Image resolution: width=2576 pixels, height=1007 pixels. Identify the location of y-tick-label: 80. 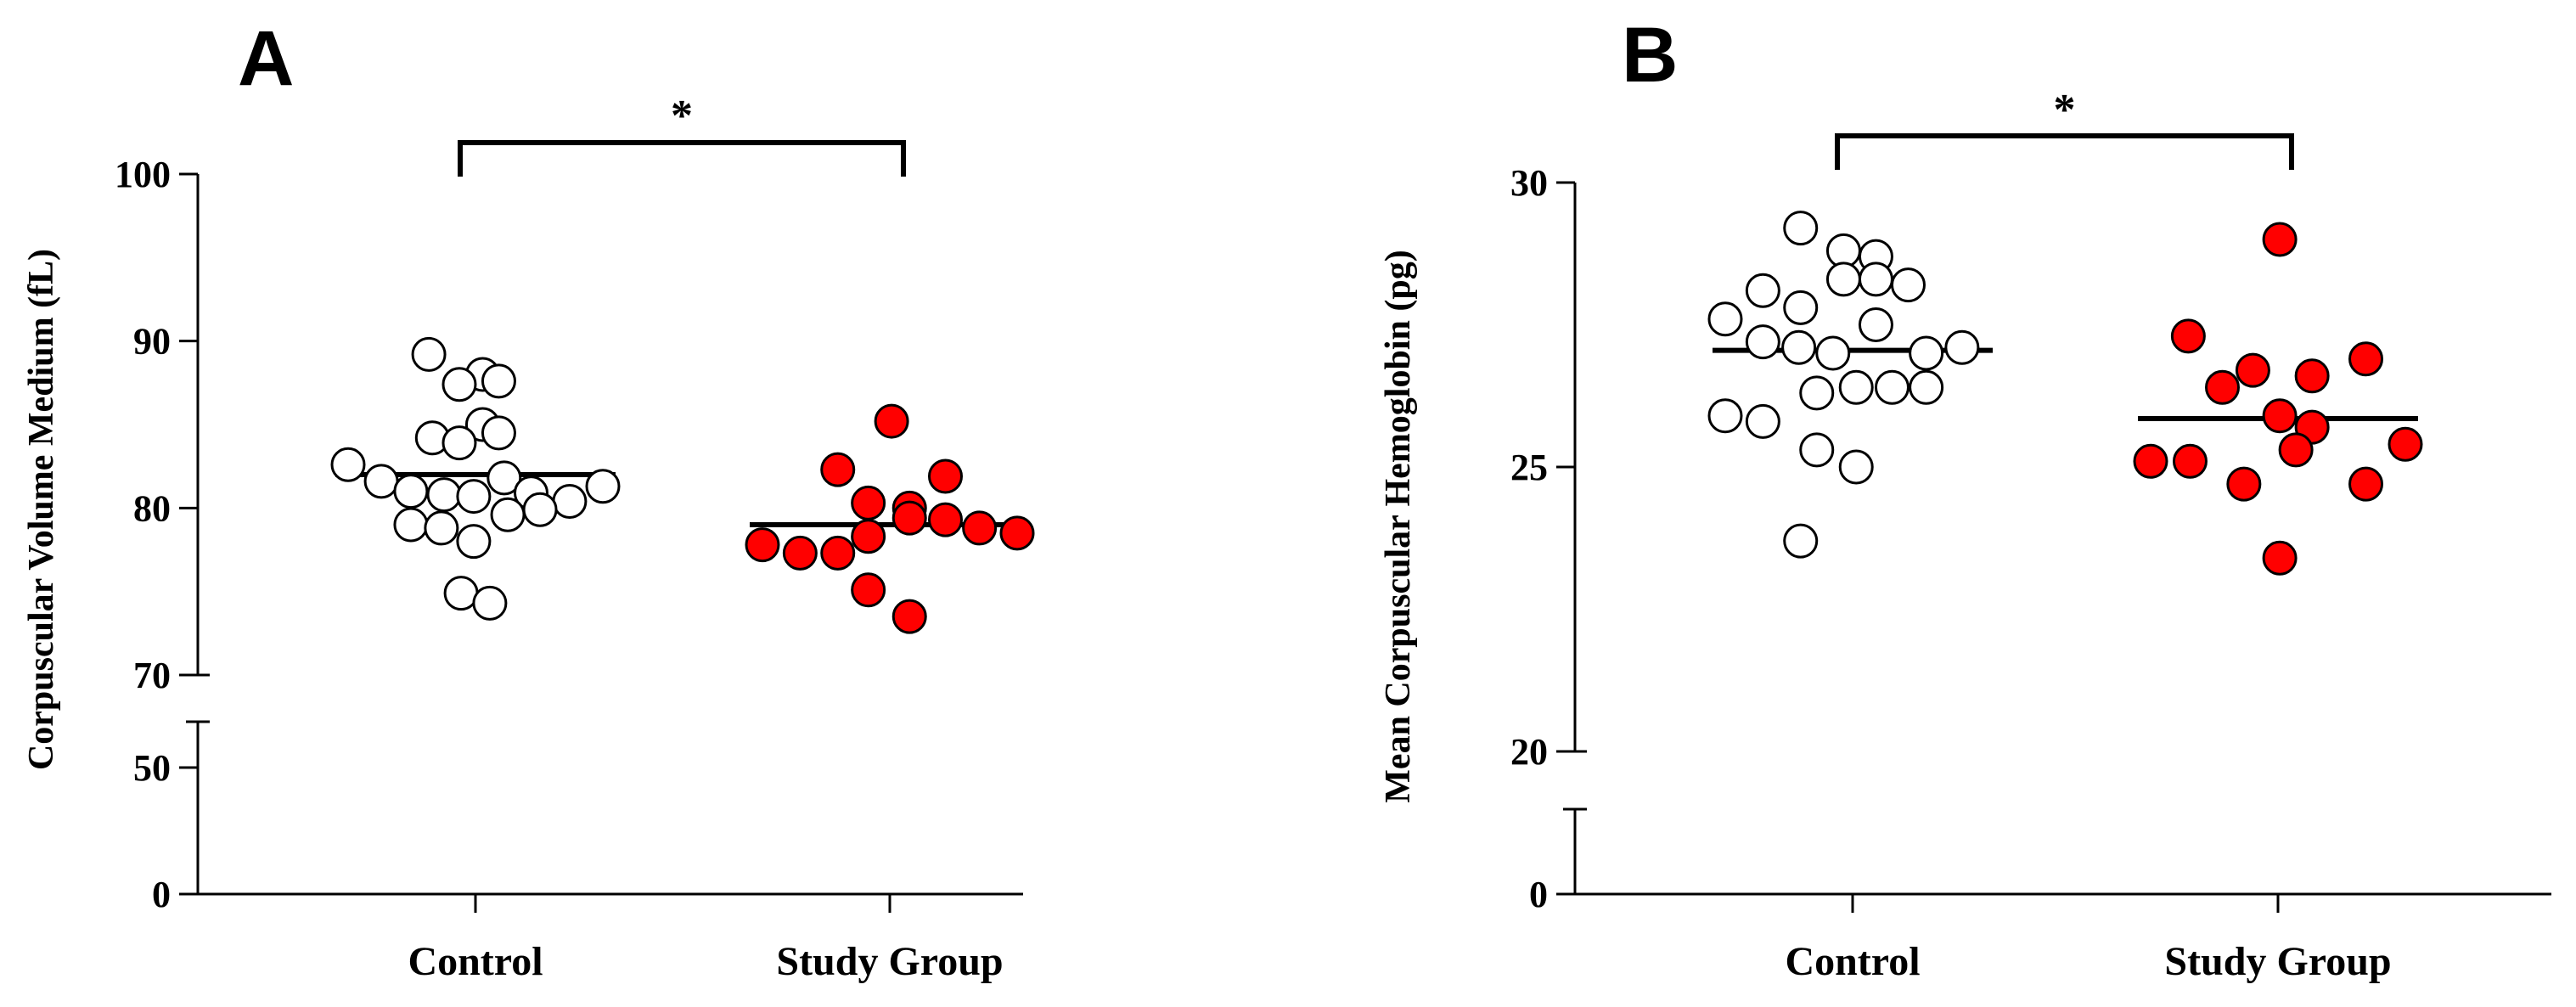
(152, 508).